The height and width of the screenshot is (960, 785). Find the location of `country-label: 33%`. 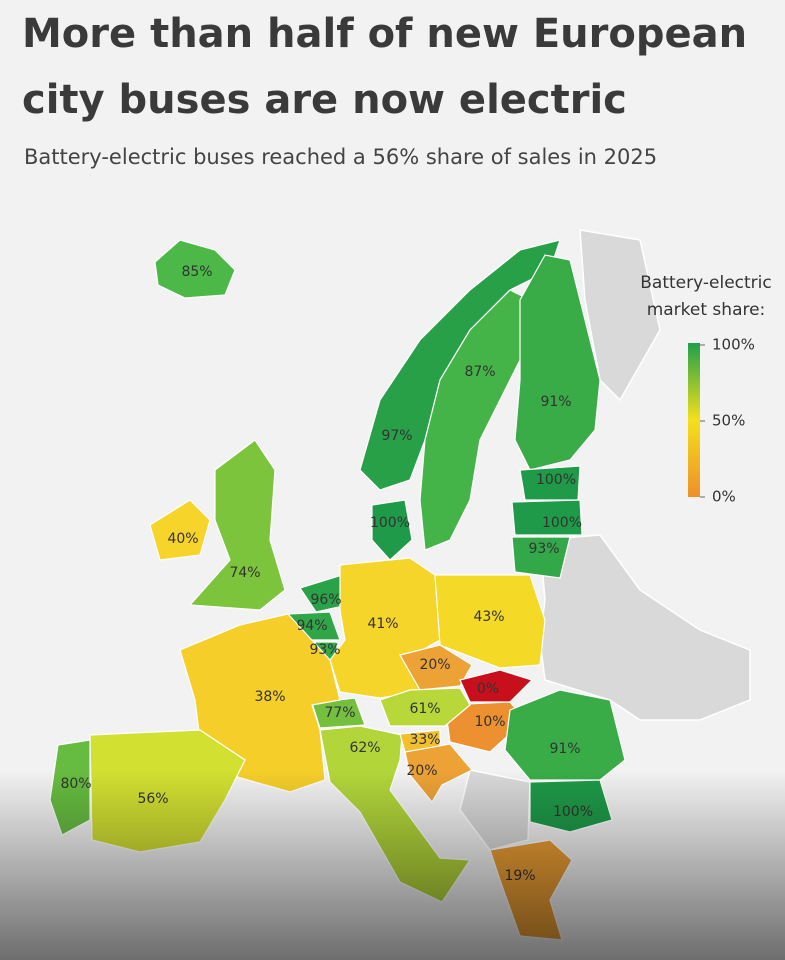

country-label: 33% is located at coordinates (424, 740).